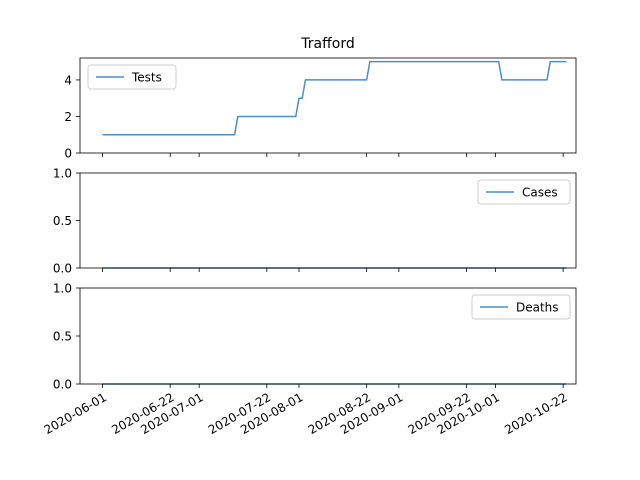 The width and height of the screenshot is (640, 480). I want to click on chart-title: Trafford, so click(327, 44).